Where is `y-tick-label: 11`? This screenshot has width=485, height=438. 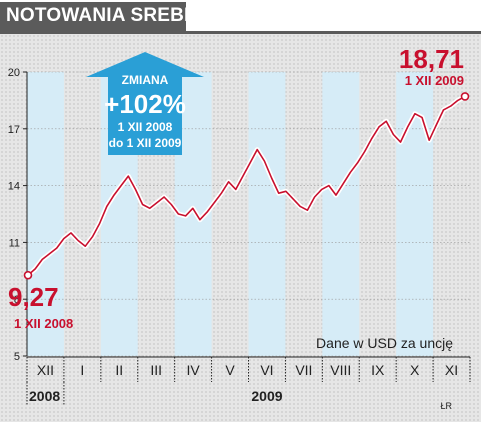 y-tick-label: 11 is located at coordinates (14, 243).